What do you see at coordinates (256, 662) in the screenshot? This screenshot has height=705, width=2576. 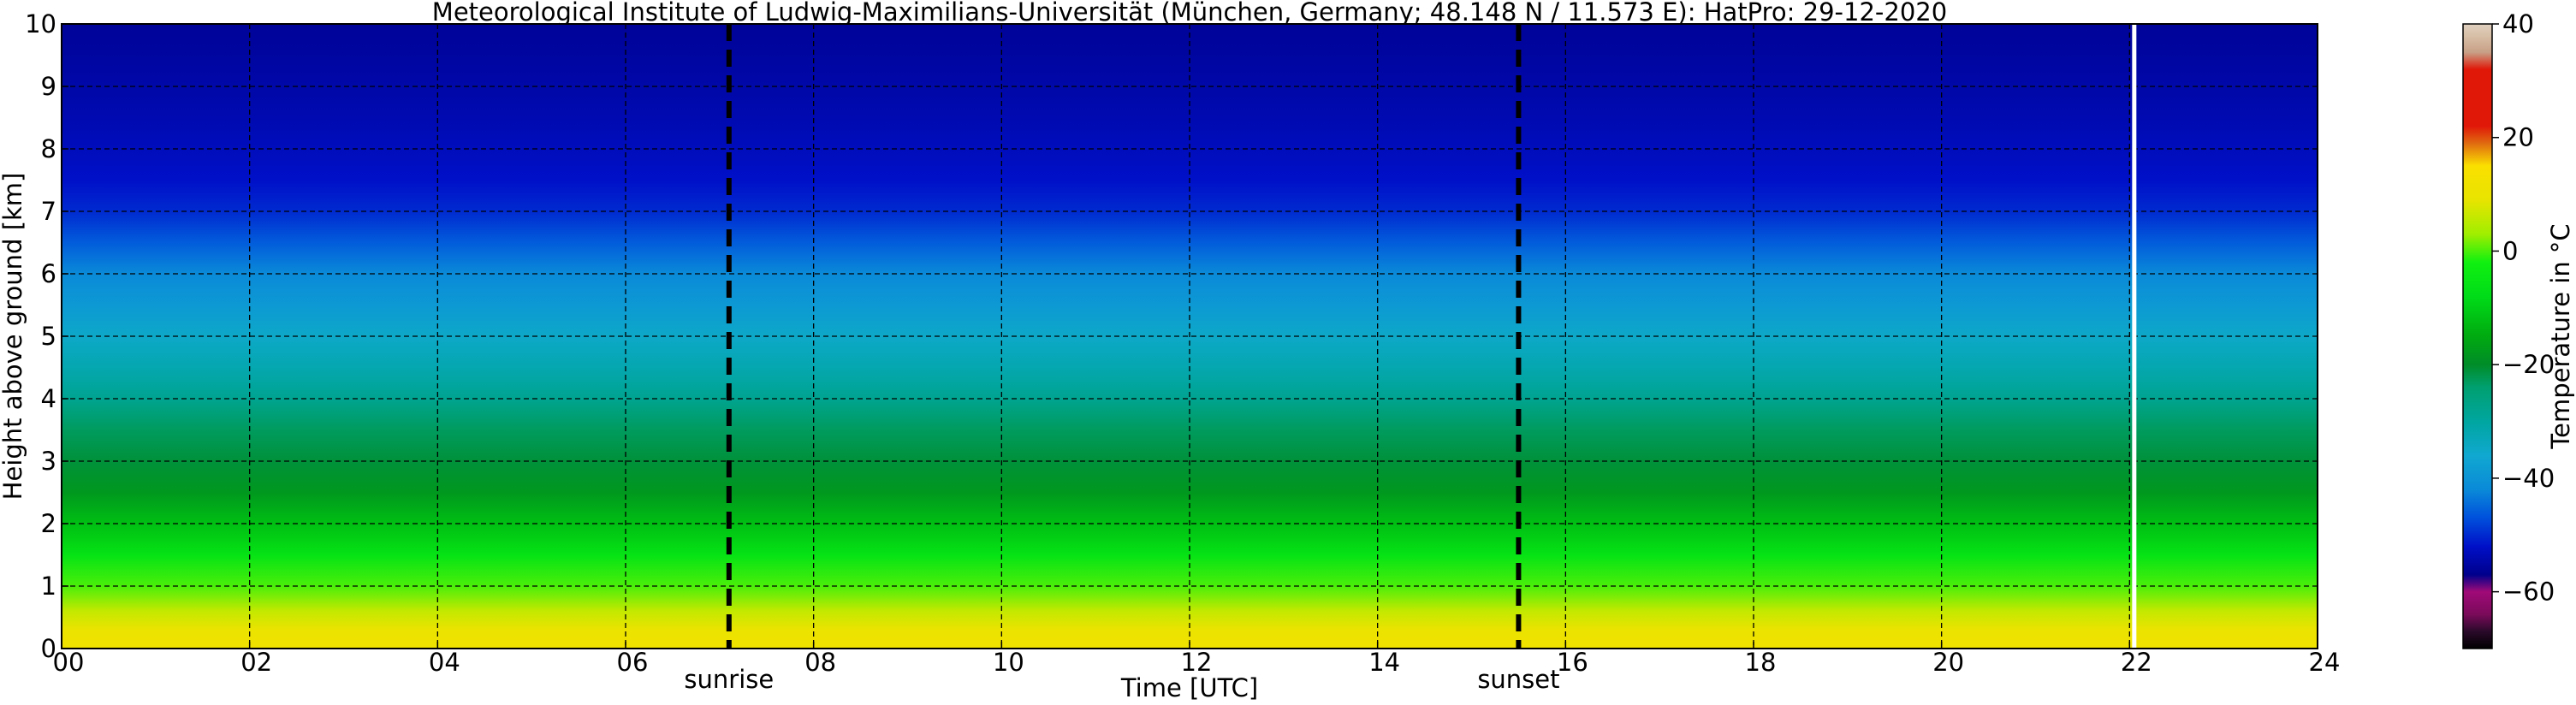 I see `x-tick-label: 02` at bounding box center [256, 662].